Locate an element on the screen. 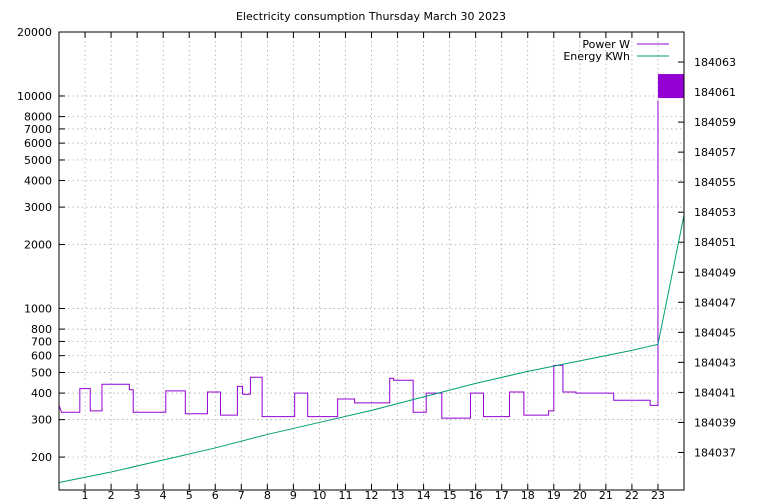  x-tick-label: 15 is located at coordinates (450, 494).